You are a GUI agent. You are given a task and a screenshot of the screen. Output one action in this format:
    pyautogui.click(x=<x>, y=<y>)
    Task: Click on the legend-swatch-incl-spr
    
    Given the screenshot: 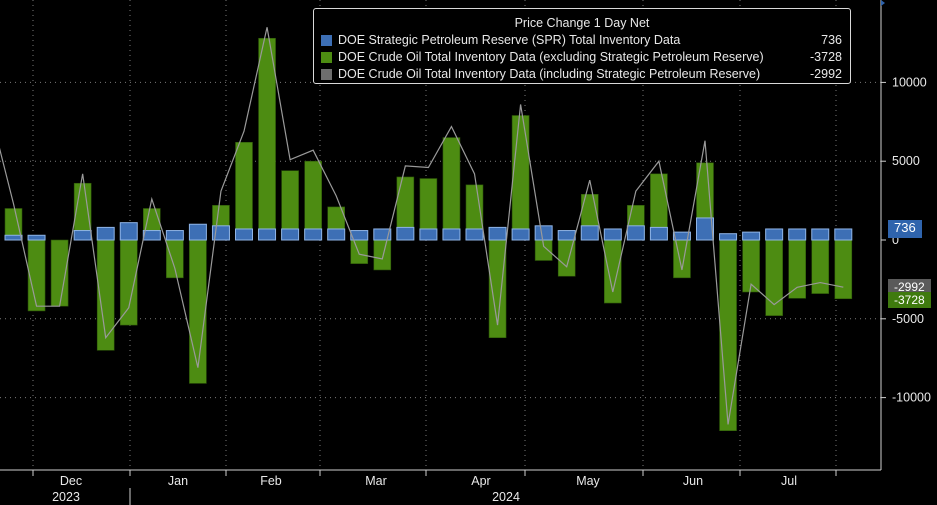 What is the action you would take?
    pyautogui.click(x=326, y=74)
    